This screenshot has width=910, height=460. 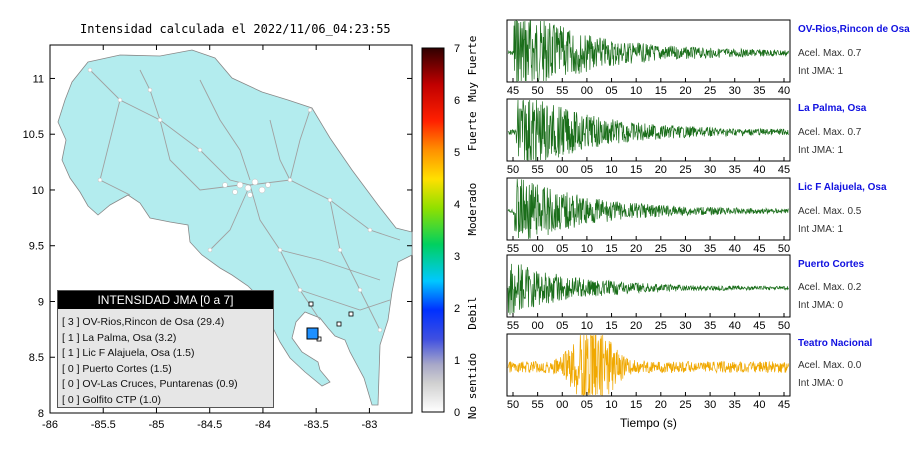 What do you see at coordinates (38, 79) in the screenshot?
I see `y-tick-label: 11` at bounding box center [38, 79].